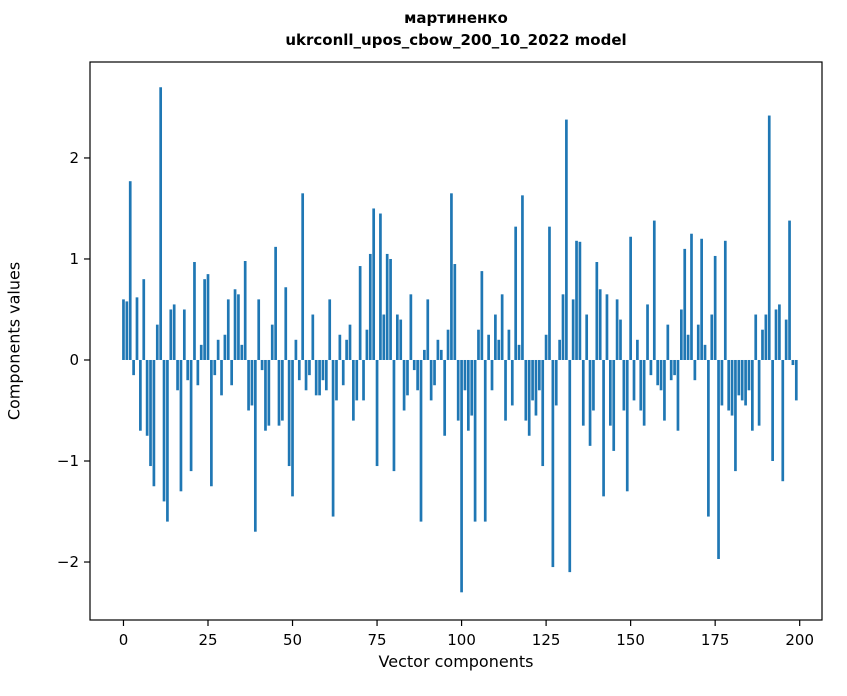 The width and height of the screenshot is (847, 696). Describe the element at coordinates (14, 341) in the screenshot. I see `y-axis-label: Components values` at that location.